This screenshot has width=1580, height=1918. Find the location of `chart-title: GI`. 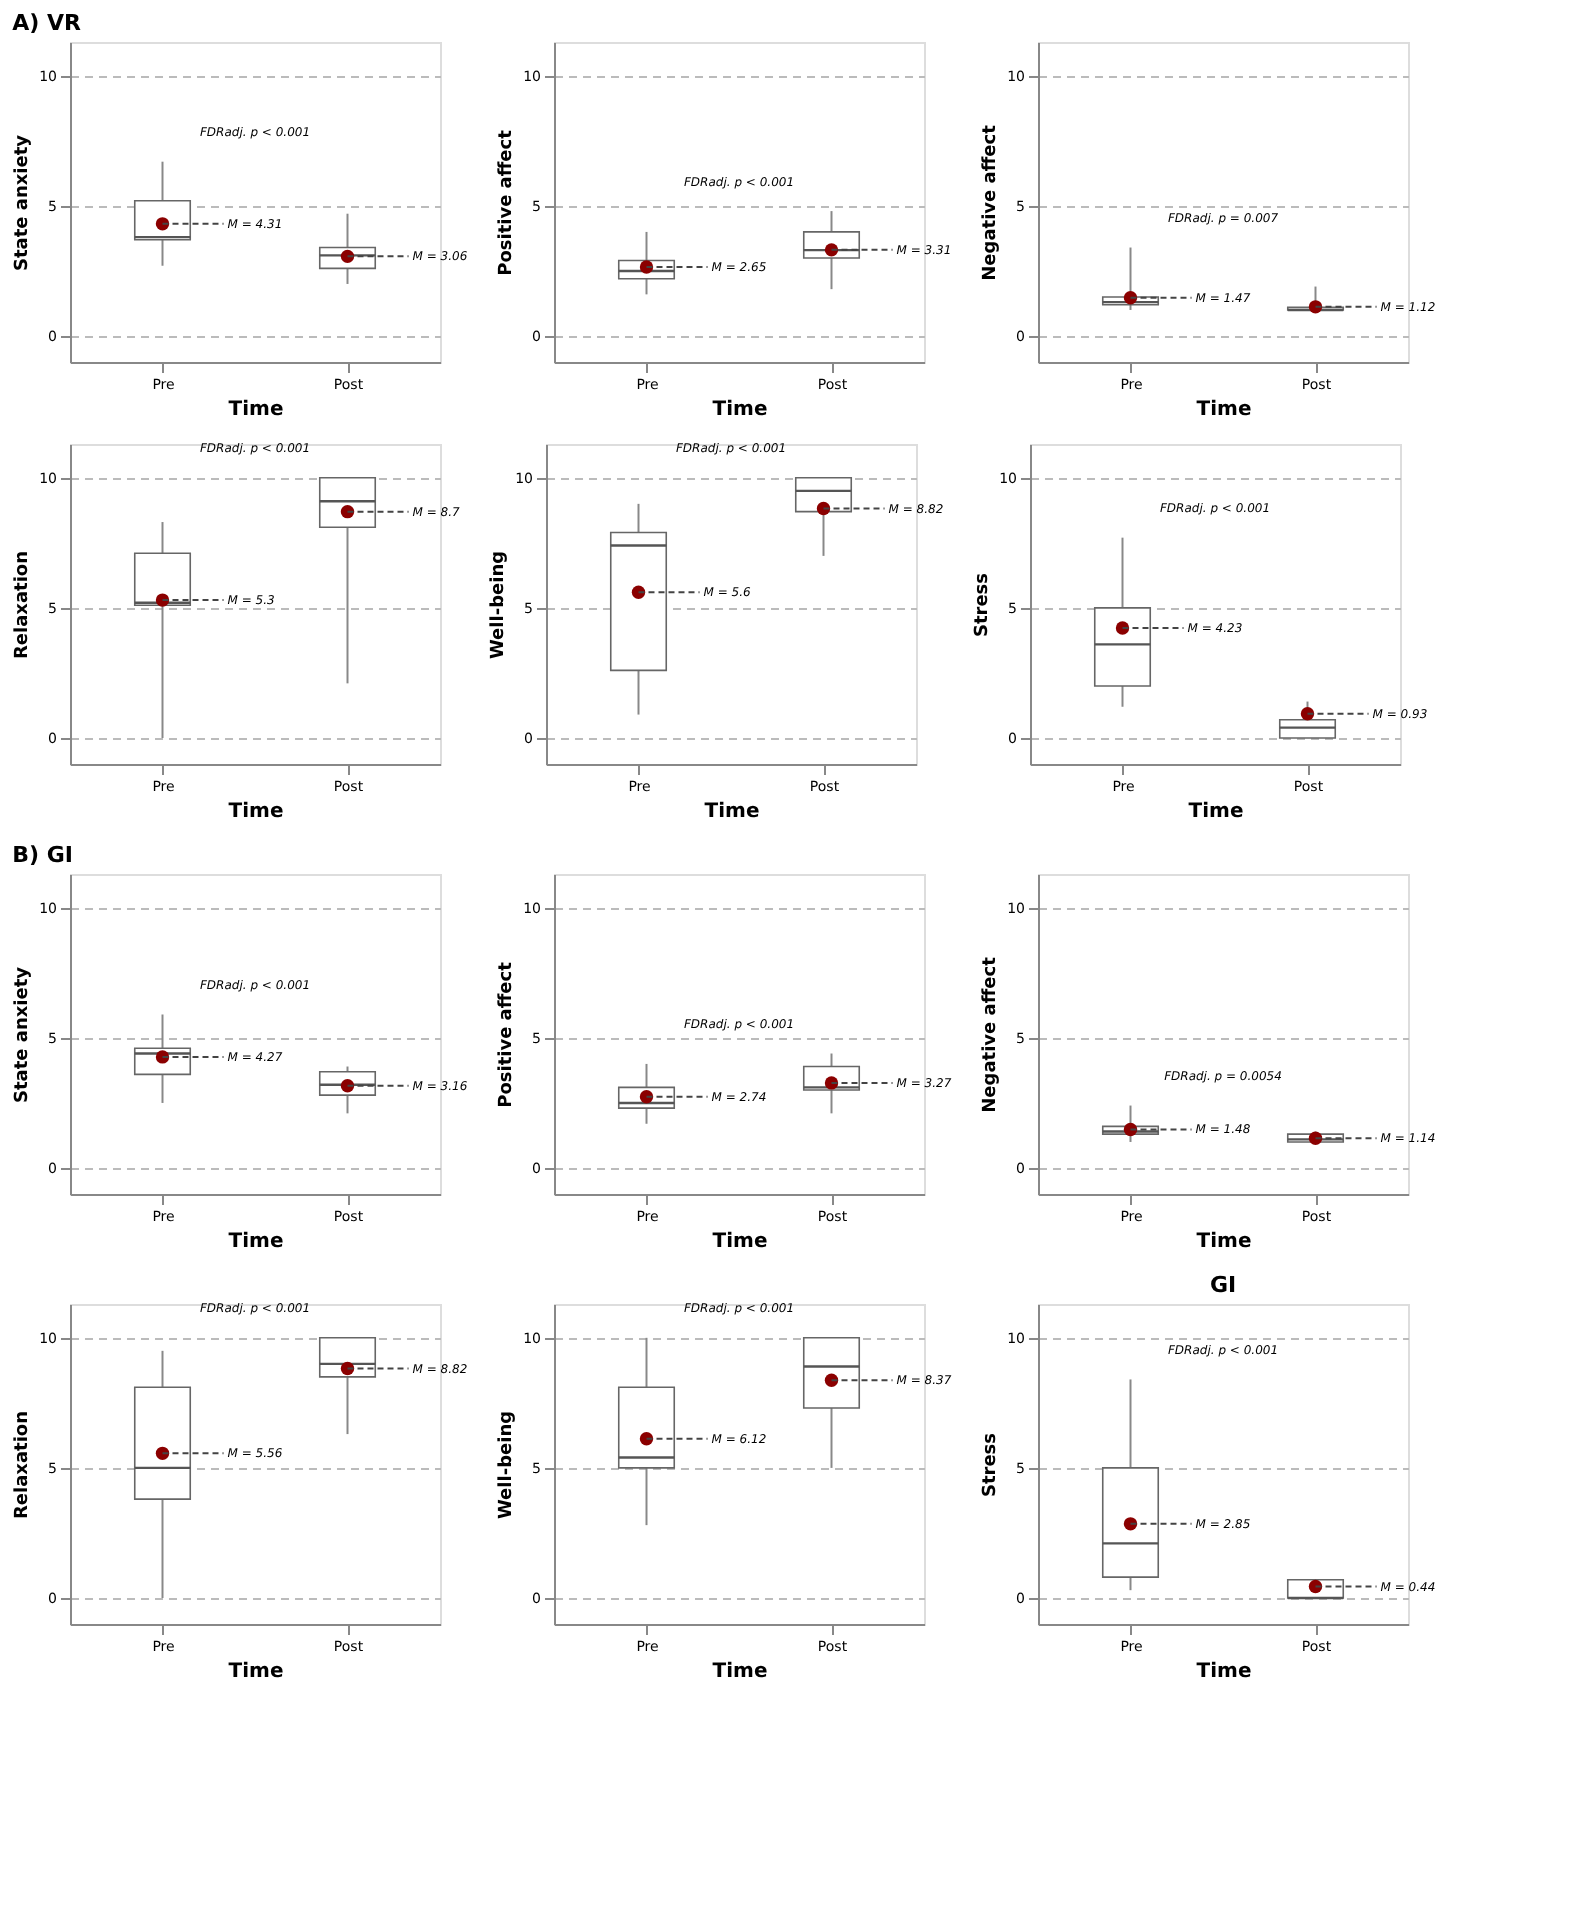

chart-title: GI is located at coordinates (1223, 1285).